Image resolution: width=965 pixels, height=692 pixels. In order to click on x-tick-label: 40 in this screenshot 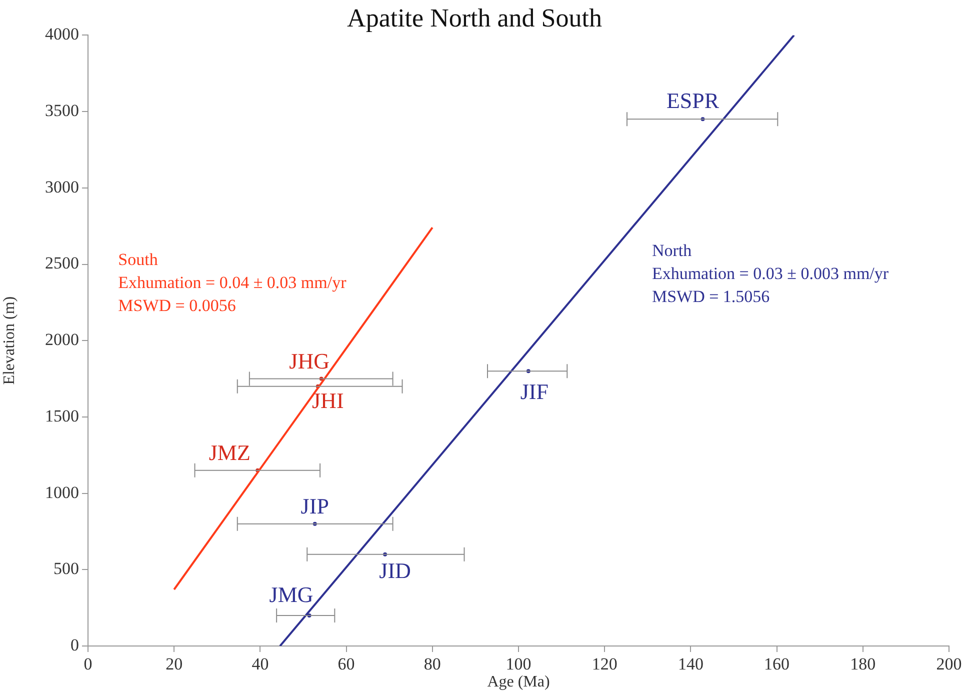, I will do `click(260, 664)`.